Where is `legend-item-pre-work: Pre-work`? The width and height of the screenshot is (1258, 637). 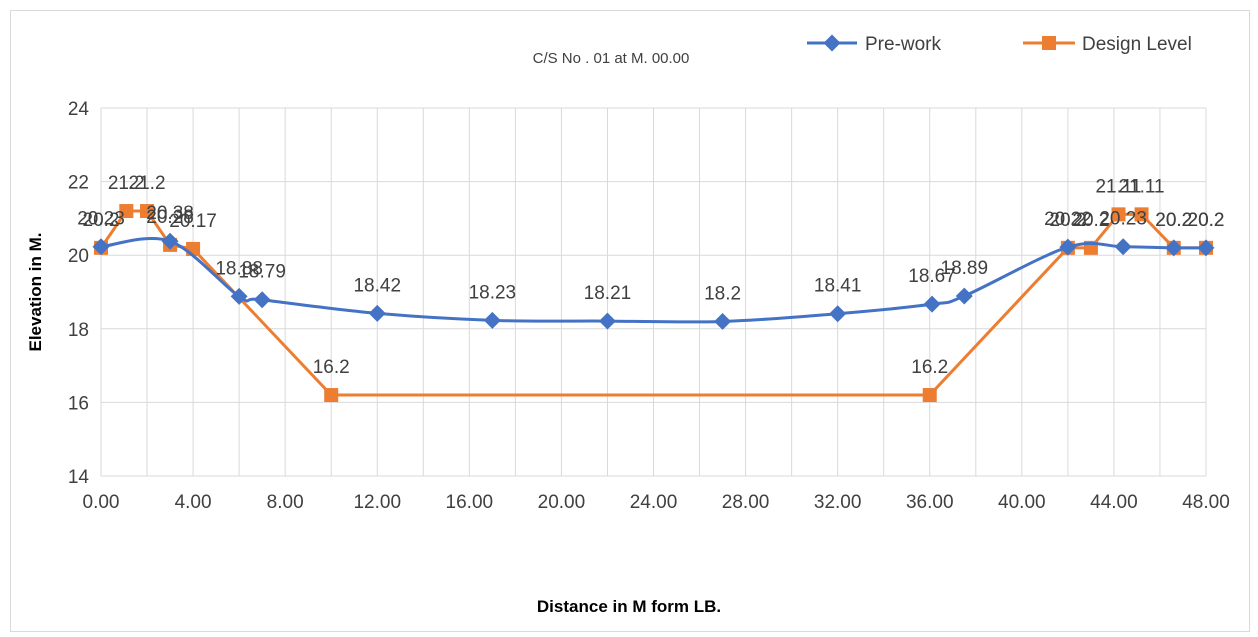 legend-item-pre-work: Pre-work is located at coordinates (874, 44).